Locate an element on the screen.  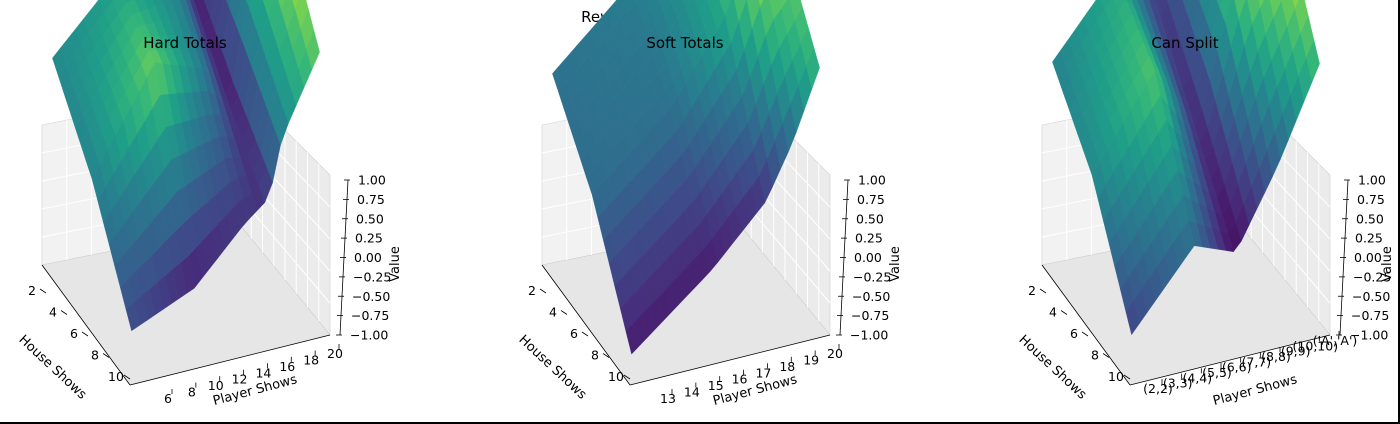
soft-totals-player-tick-label: 14 is located at coordinates (692, 392).